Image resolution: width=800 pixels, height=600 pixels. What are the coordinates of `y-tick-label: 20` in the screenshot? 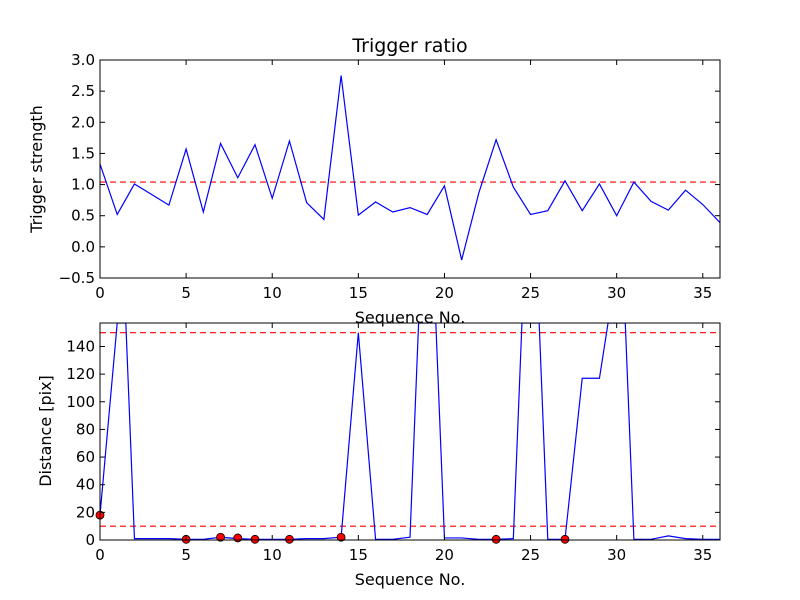 It's located at (85, 512).